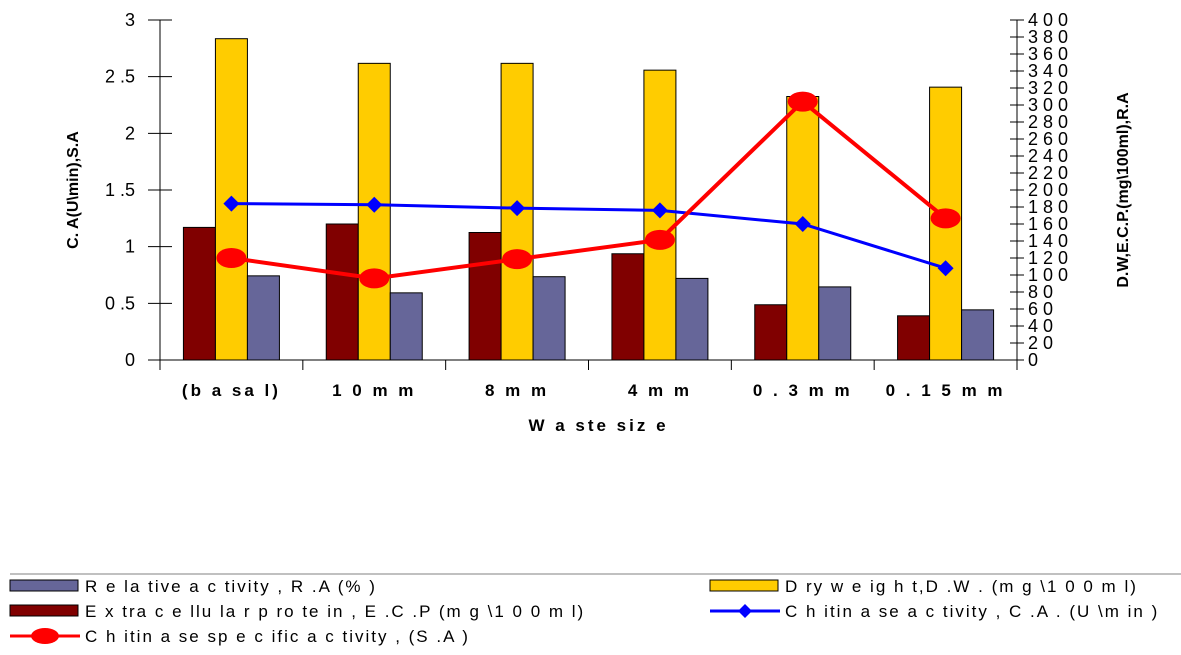 The image size is (1181, 655). Describe the element at coordinates (1048, 190) in the screenshot. I see `right-tick-label: 2 0 0` at that location.